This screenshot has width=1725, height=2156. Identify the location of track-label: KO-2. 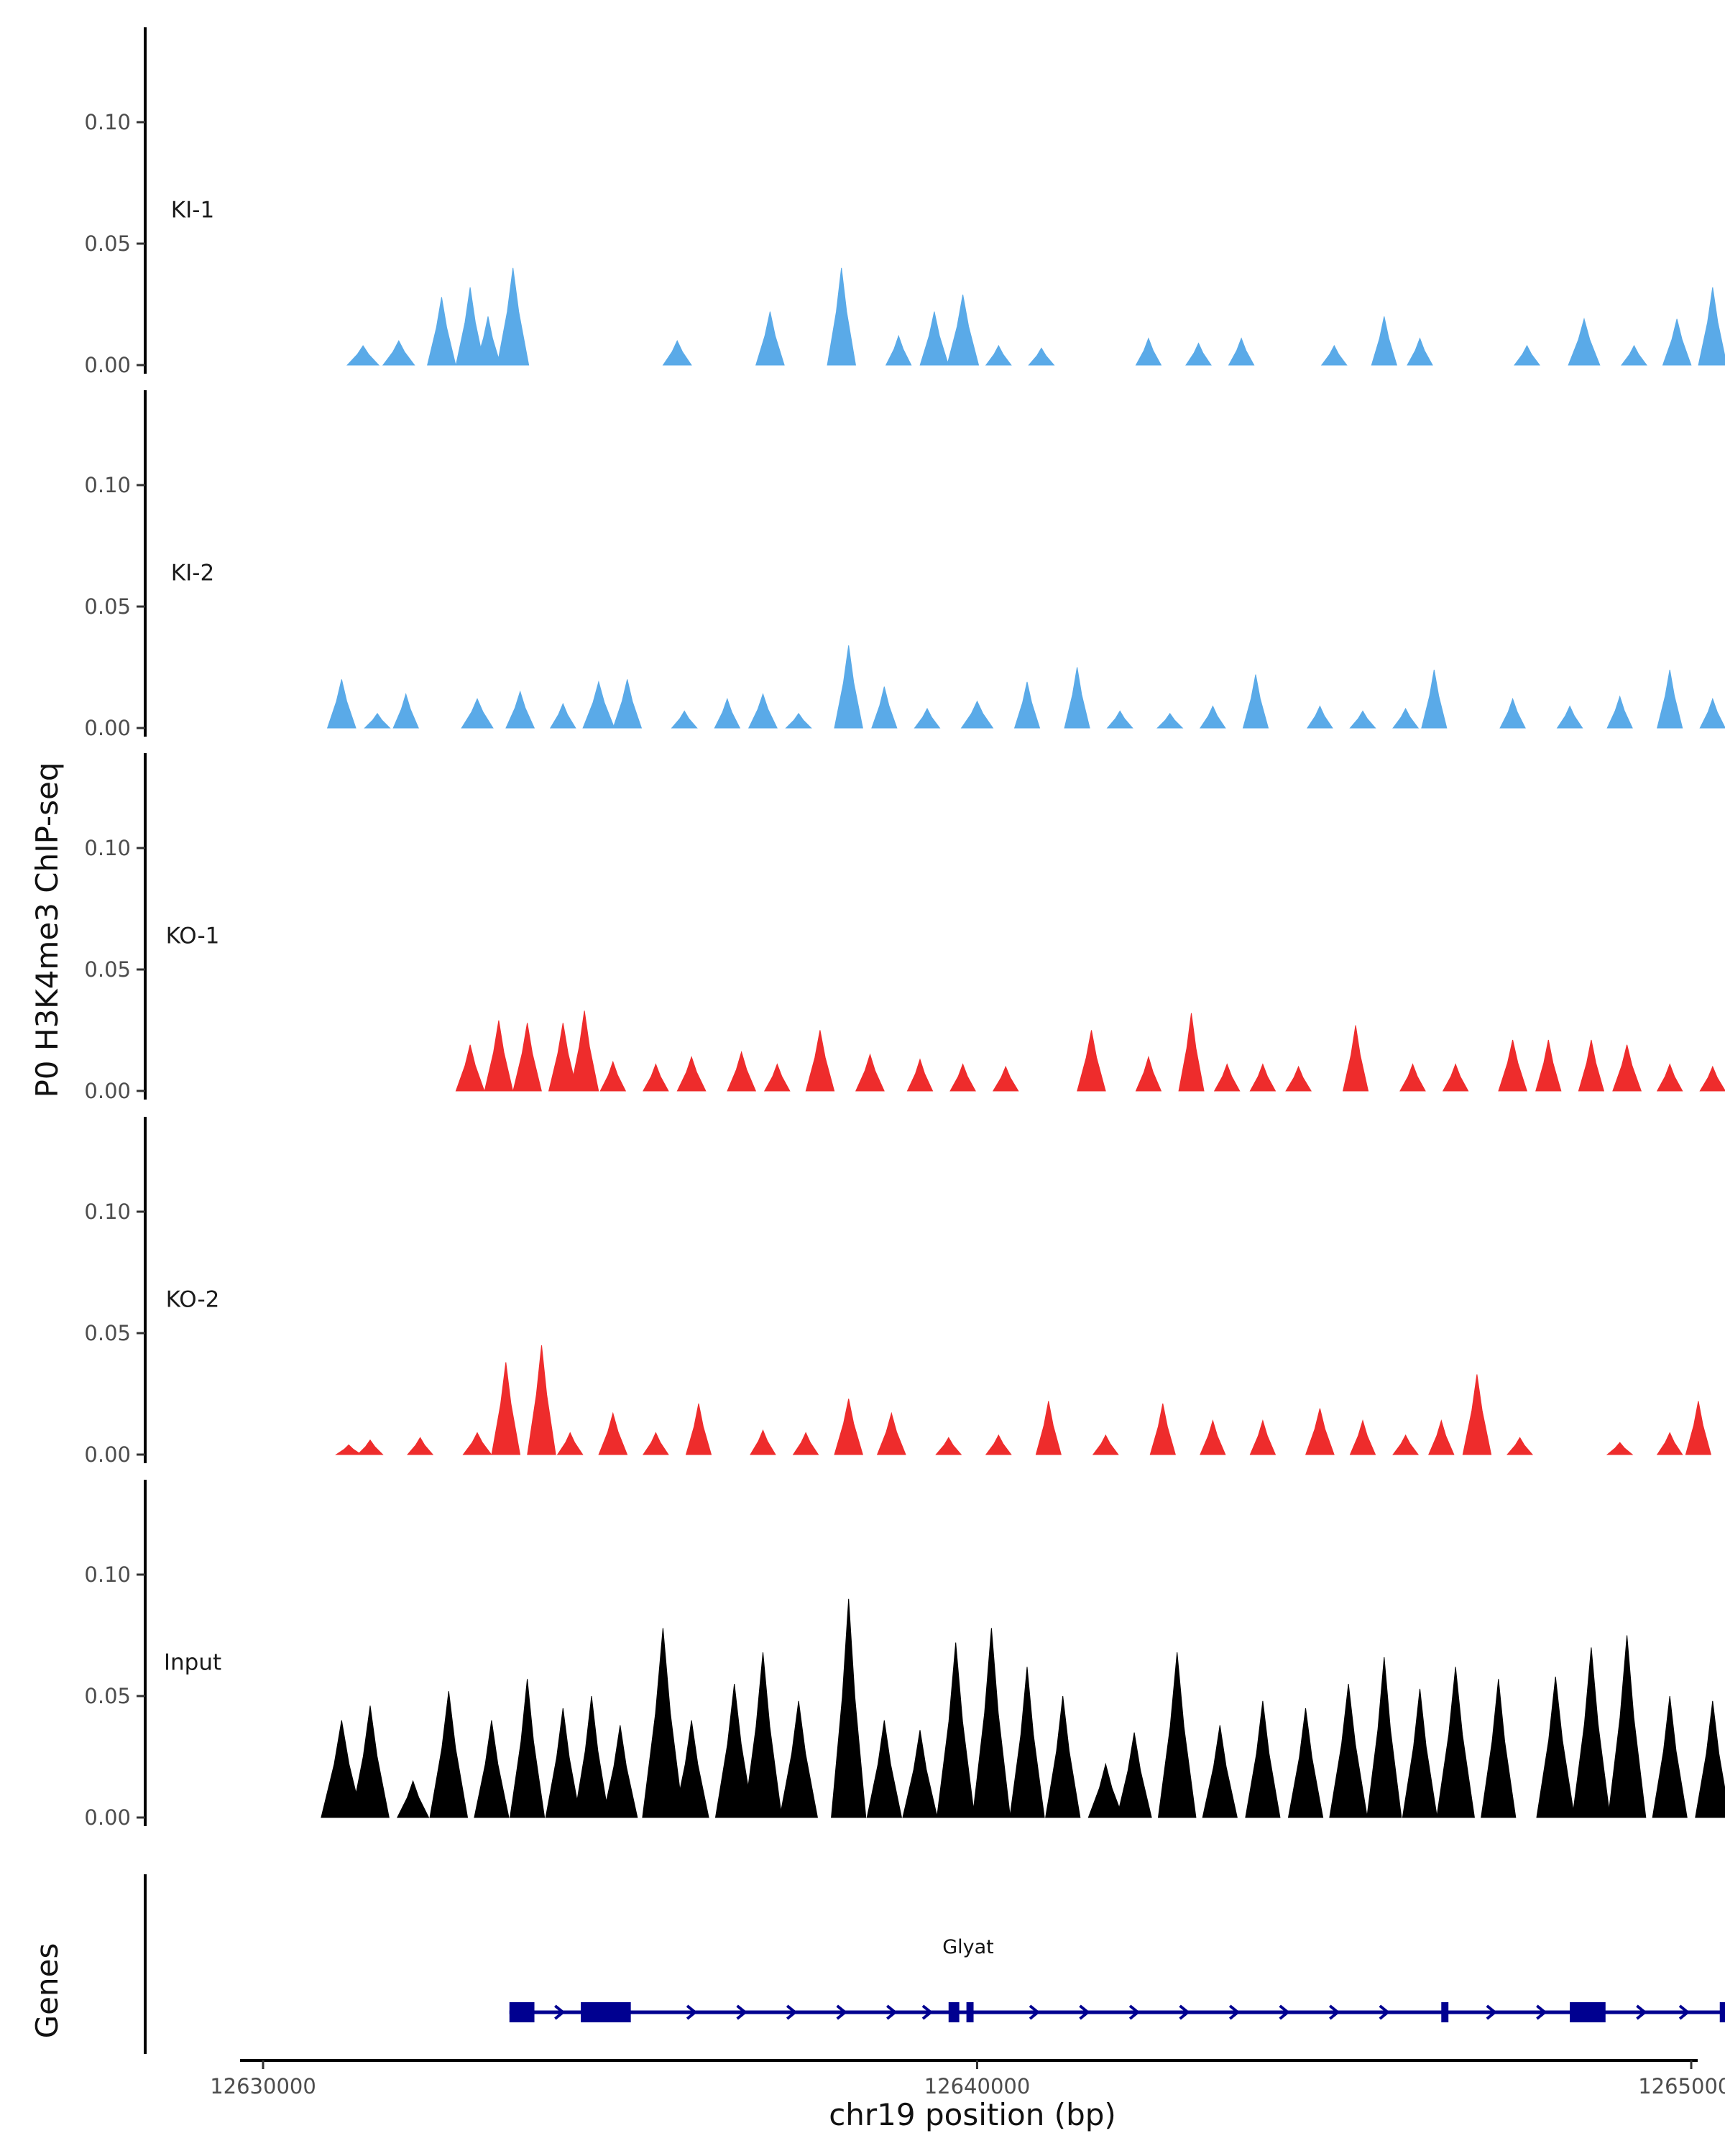
(193, 1300).